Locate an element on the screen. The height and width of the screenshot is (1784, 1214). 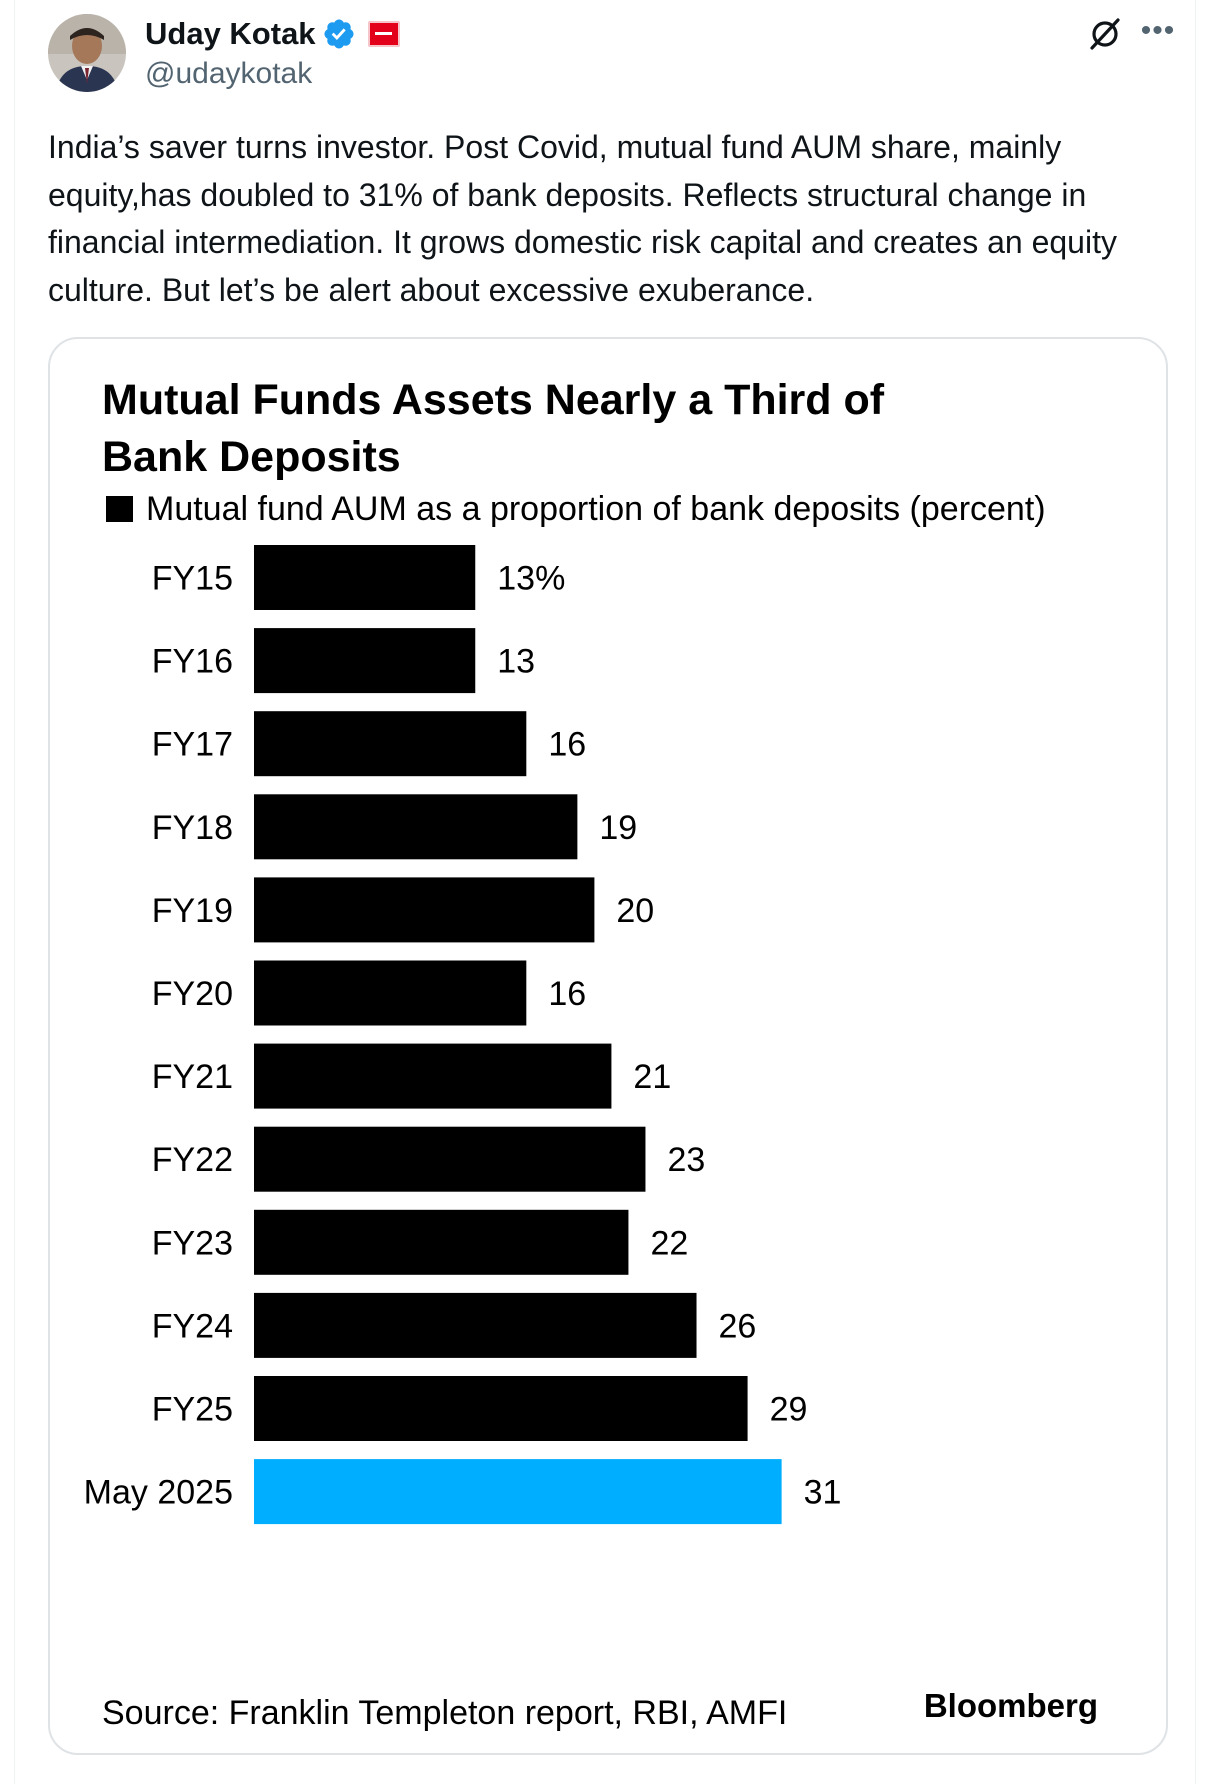
value-label: 20 is located at coordinates (635, 911).